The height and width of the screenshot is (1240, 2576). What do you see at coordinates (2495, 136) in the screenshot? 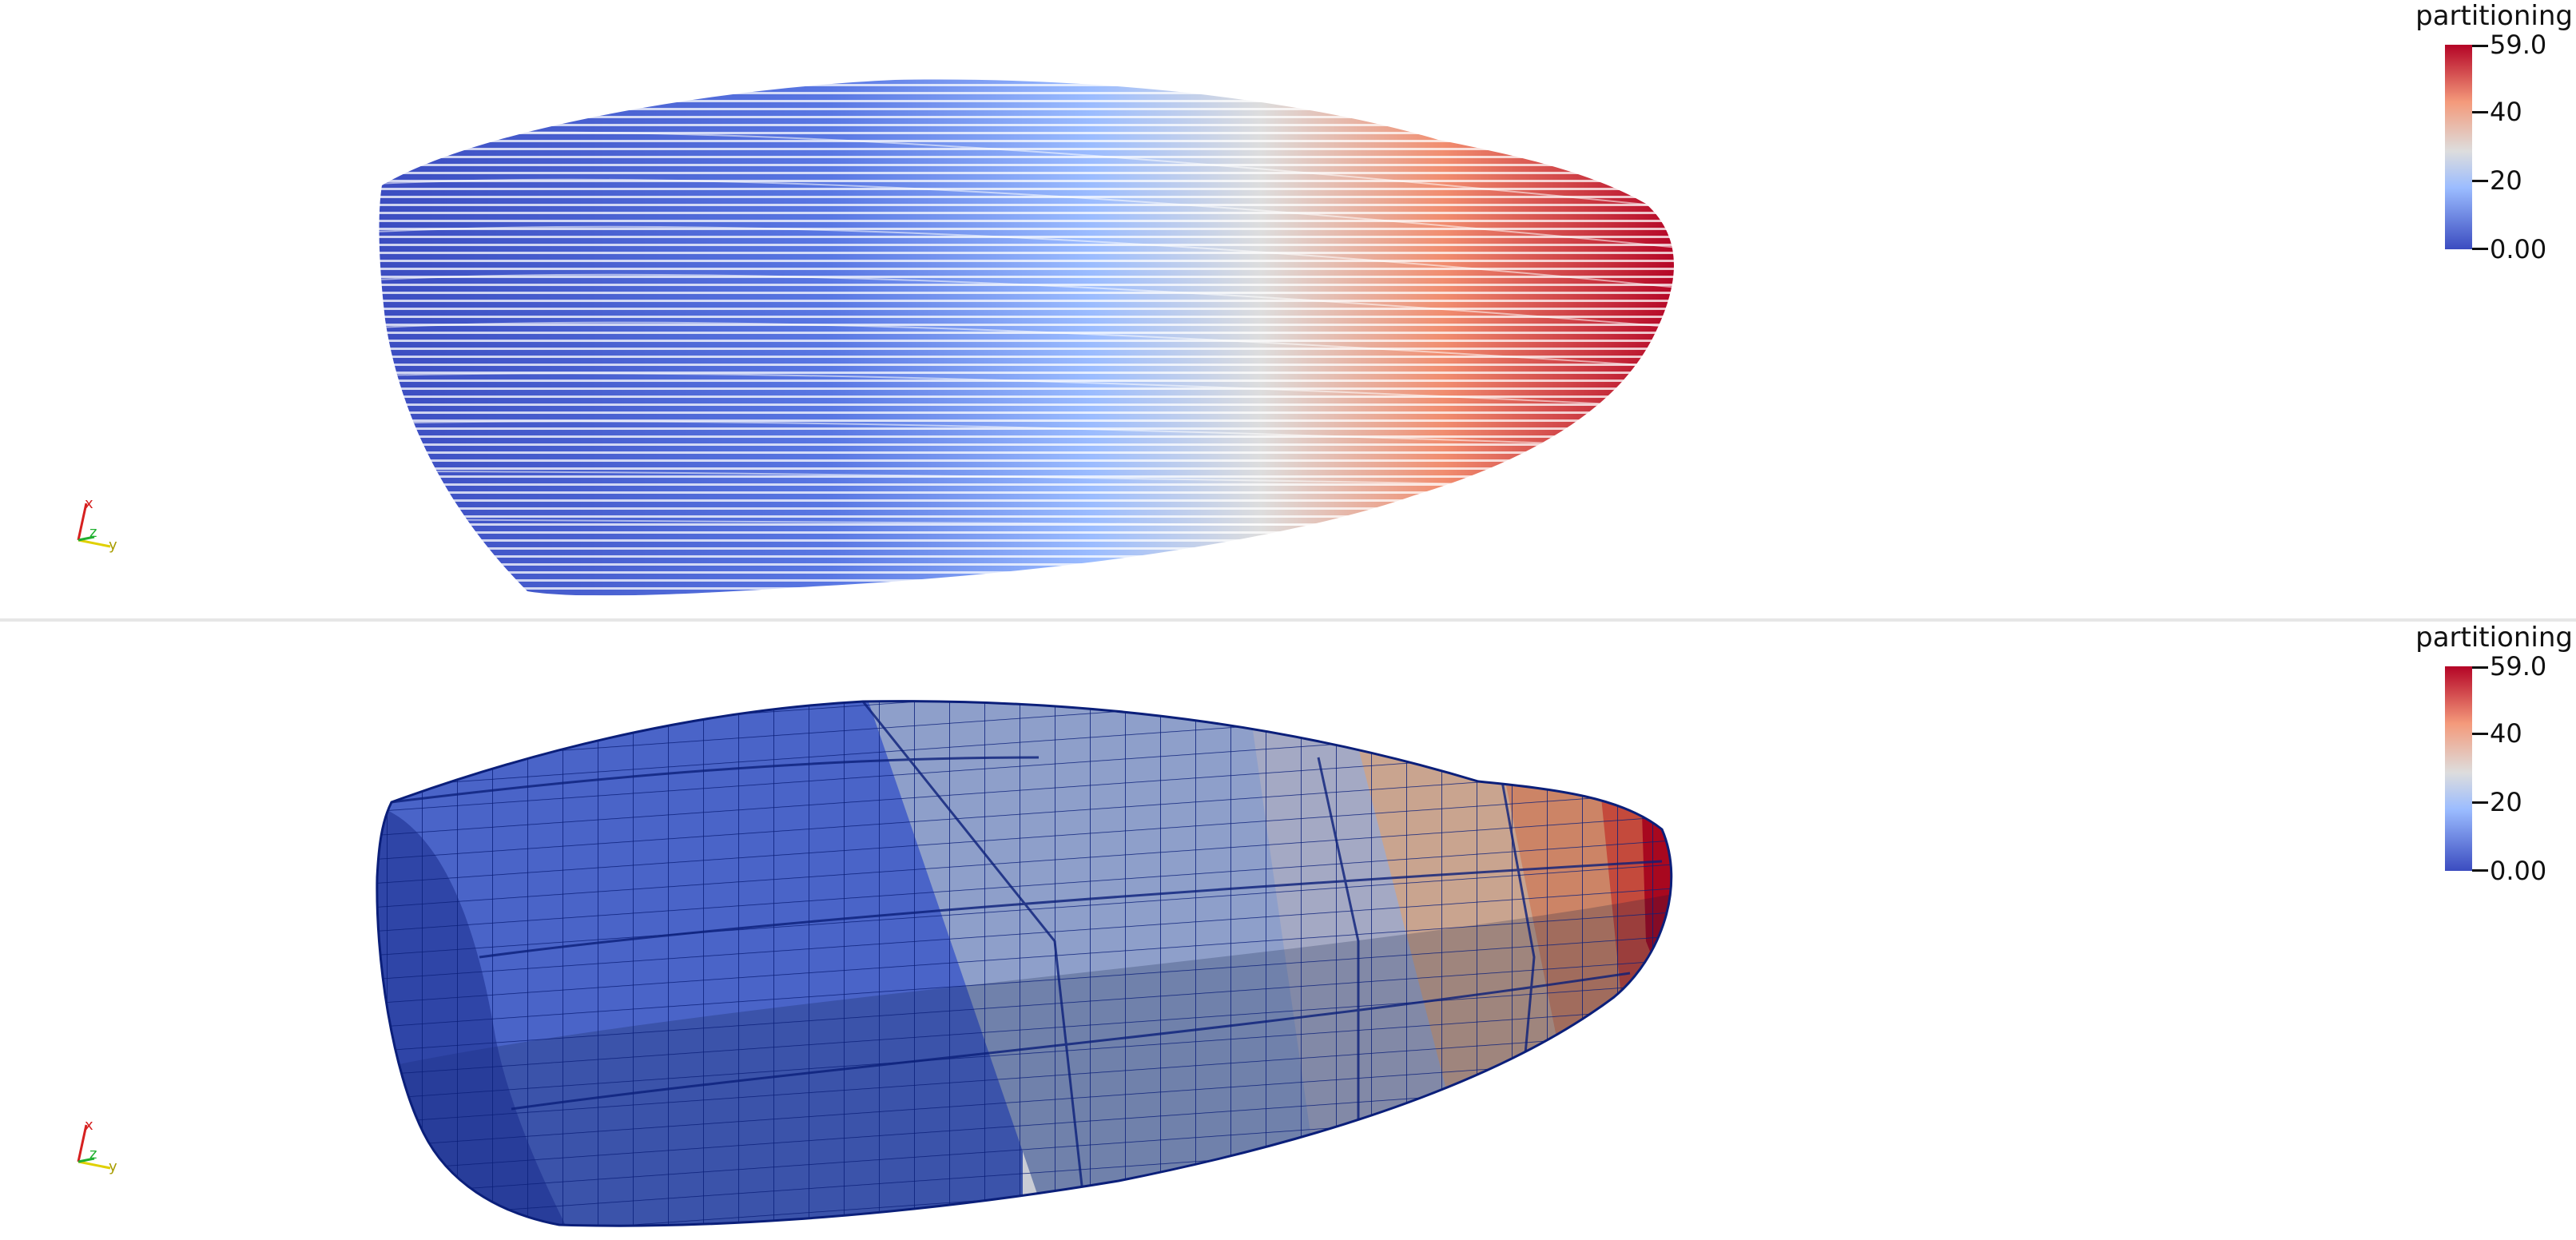
I see `scalar-bar-top: partitioning 59.0 40 20 0.00` at bounding box center [2495, 136].